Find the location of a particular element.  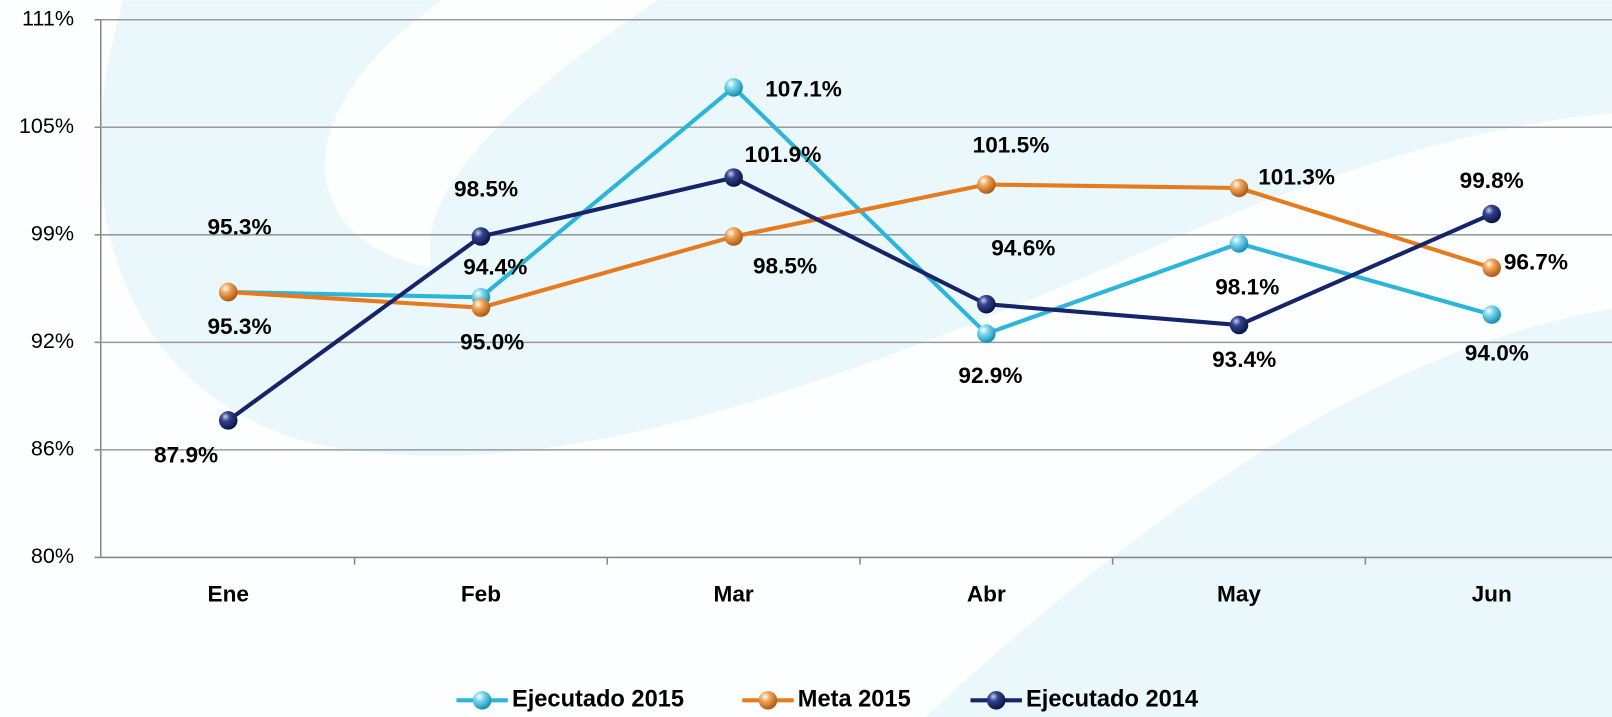

y-tick-label: 99% is located at coordinates (52, 233).